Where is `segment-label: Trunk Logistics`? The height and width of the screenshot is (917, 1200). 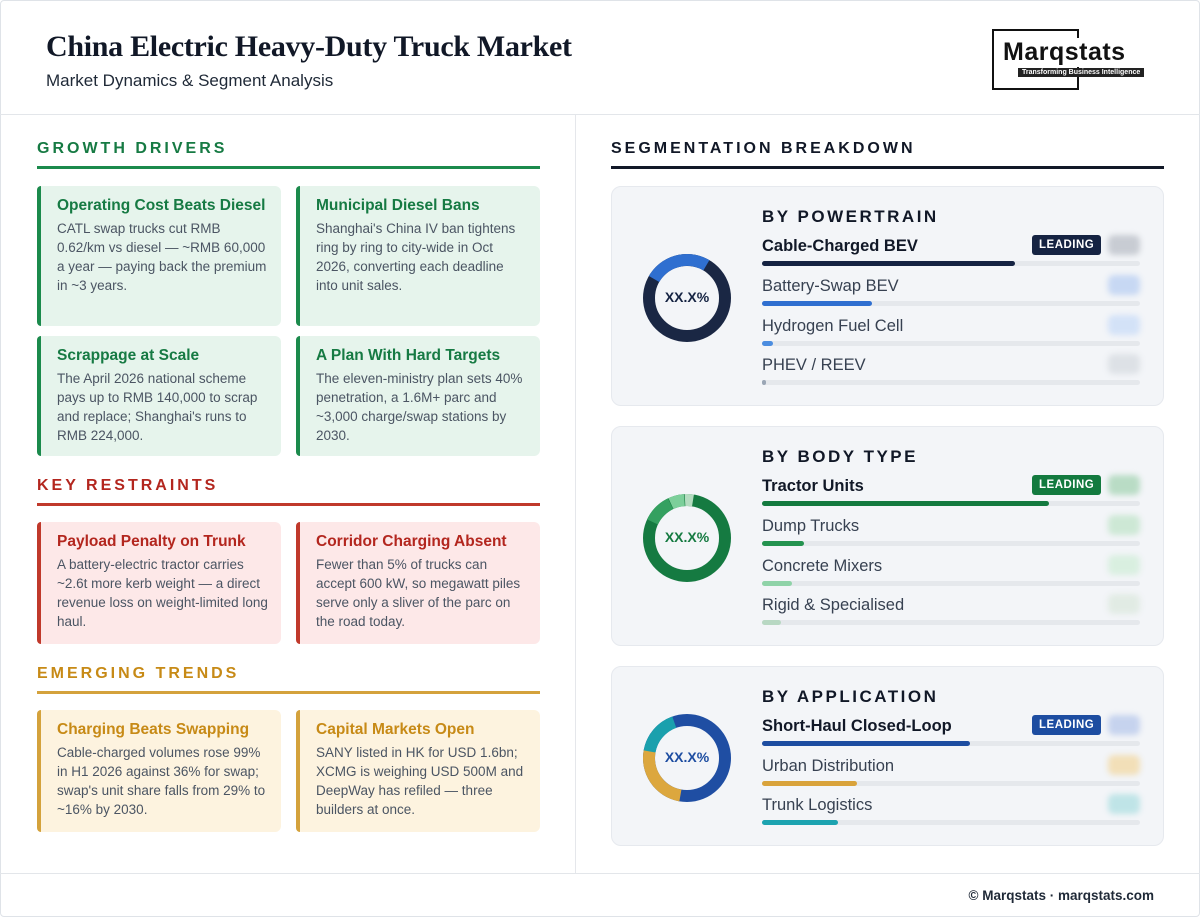 segment-label: Trunk Logistics is located at coordinates (817, 805).